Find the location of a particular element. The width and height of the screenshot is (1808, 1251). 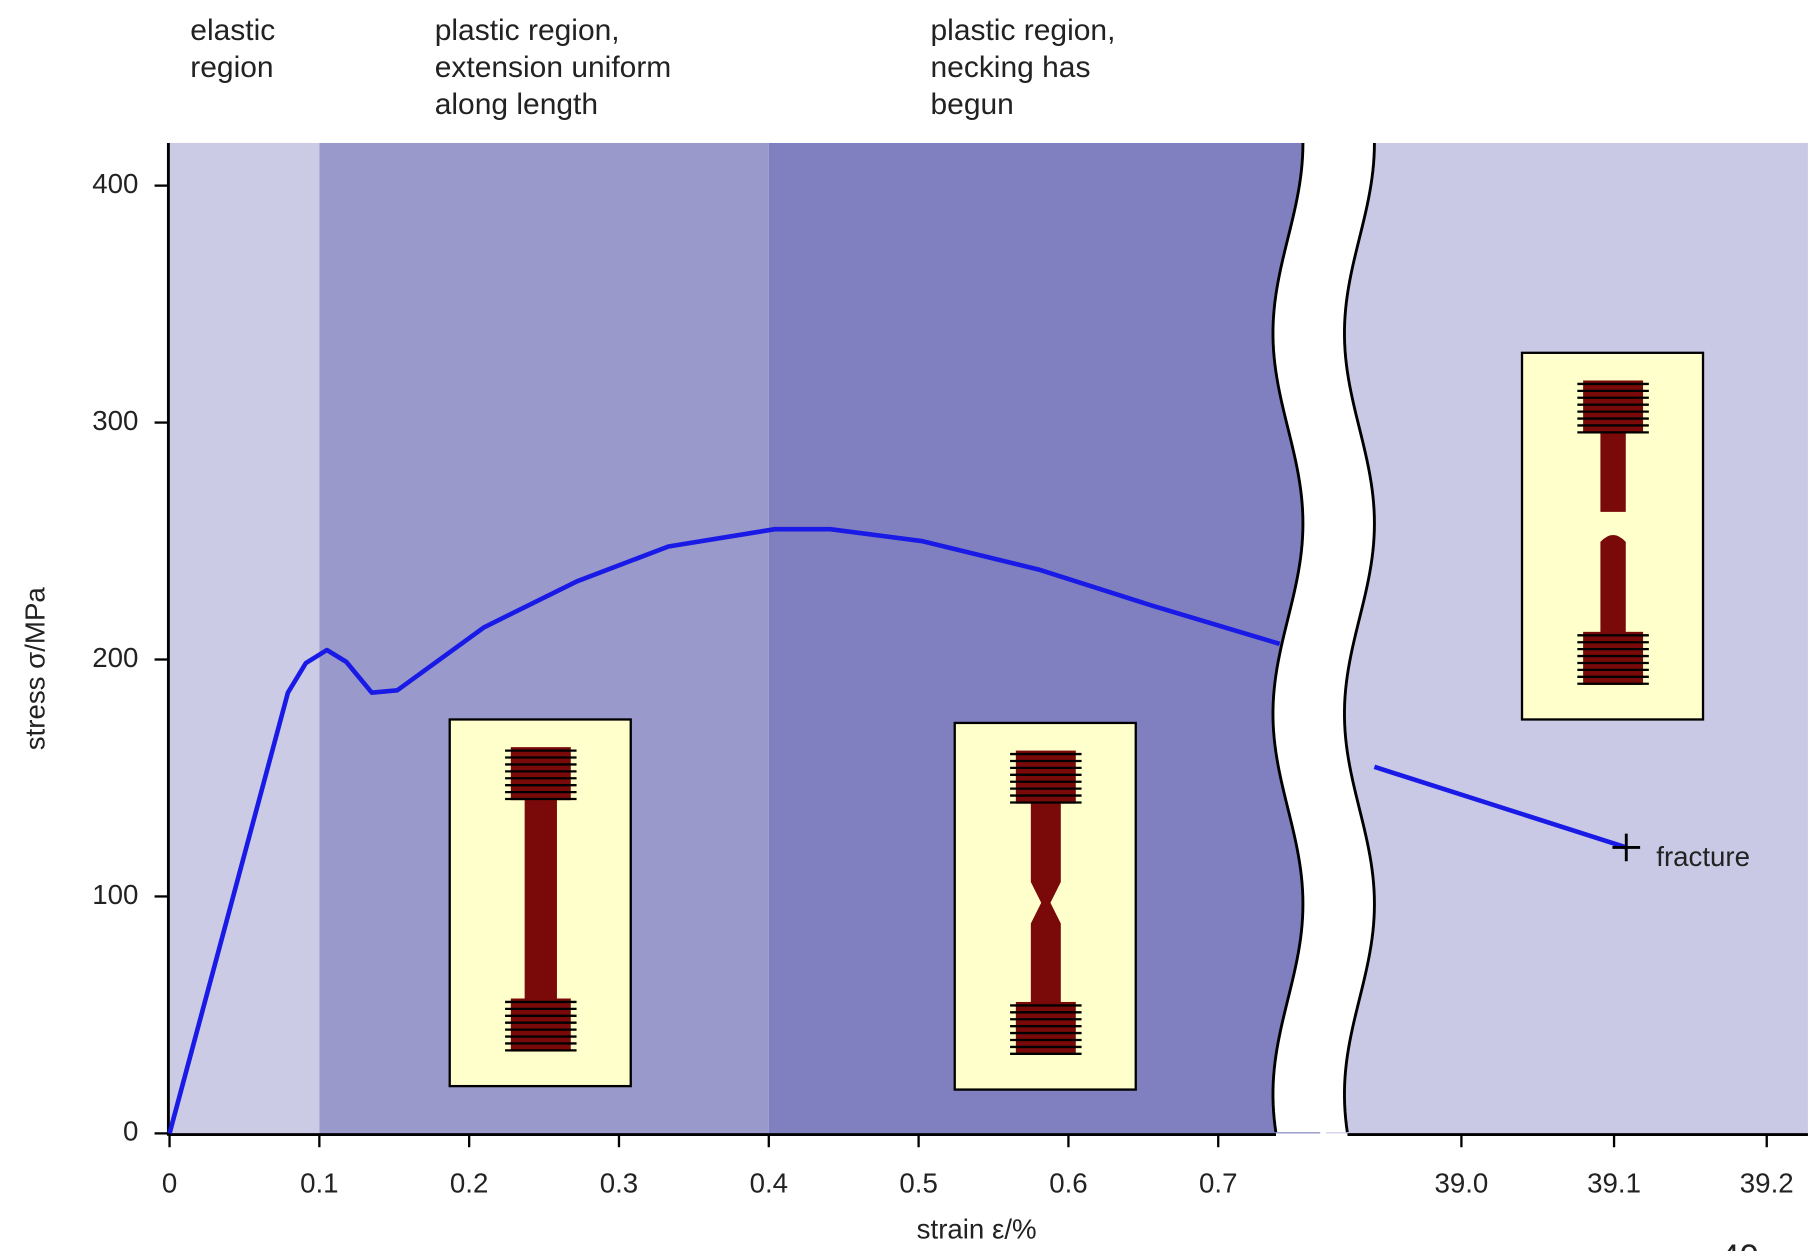

page-number: 40 is located at coordinates (1739, 1244).